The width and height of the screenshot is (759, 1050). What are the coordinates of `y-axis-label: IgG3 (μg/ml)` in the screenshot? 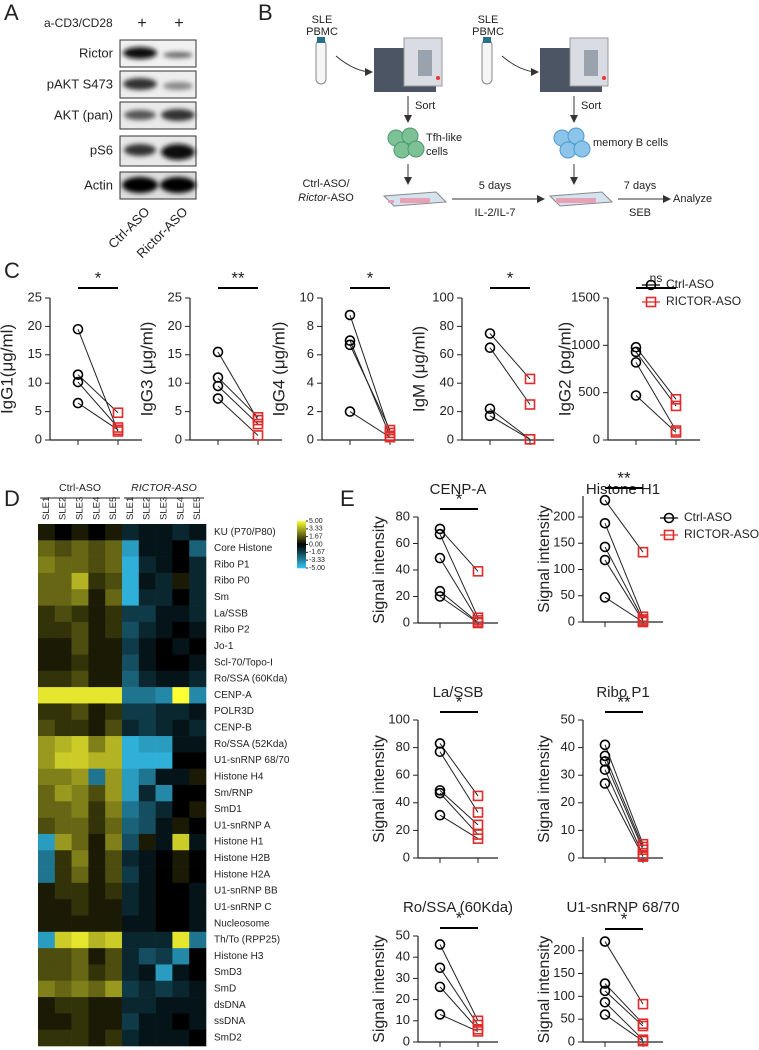 It's located at (146, 369).